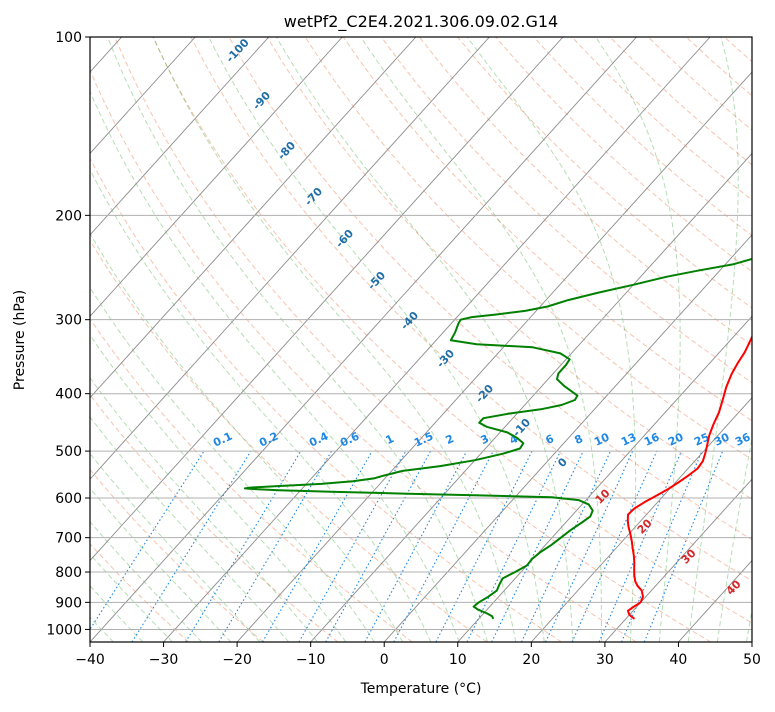  I want to click on chart-title: wetPf2_C2E4.2021.306.09.02.G14, so click(421, 22).